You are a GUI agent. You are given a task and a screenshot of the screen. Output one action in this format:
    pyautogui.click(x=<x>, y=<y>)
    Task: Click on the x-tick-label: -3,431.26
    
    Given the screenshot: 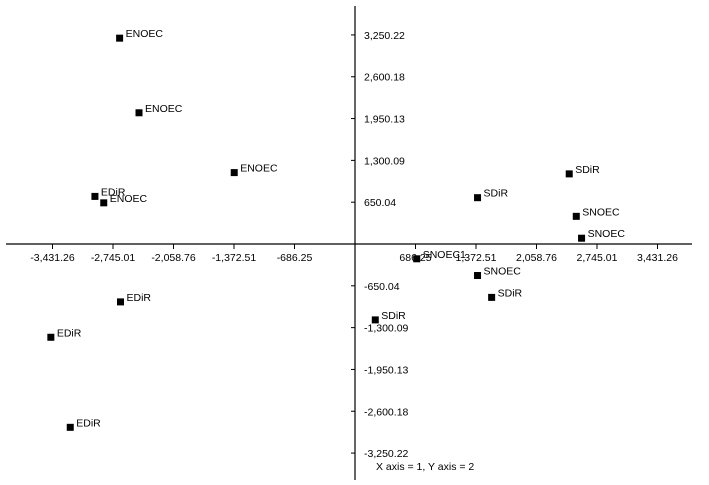 What is the action you would take?
    pyautogui.click(x=52, y=258)
    